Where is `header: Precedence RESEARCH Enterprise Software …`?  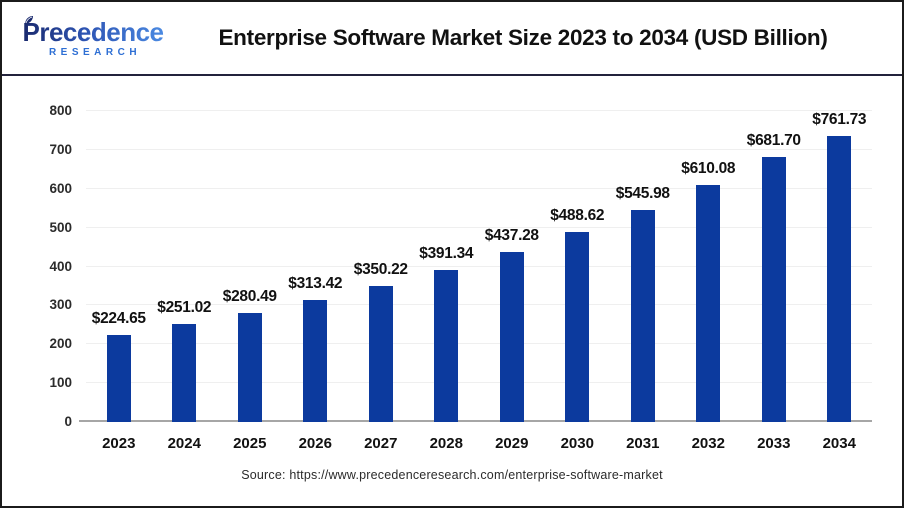
header: Precedence RESEARCH Enterprise Software … is located at coordinates (452, 39).